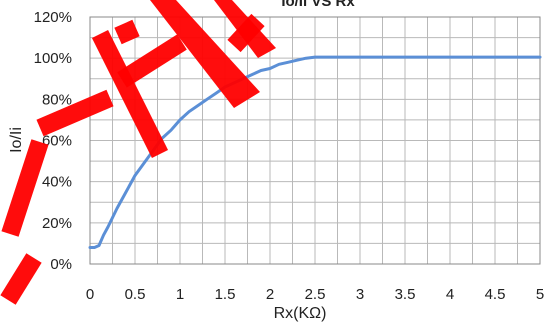 The height and width of the screenshot is (327, 551). I want to click on y-tick-labels: 0% 20% 40% 60% 80% 100% 120%, so click(53, 141).